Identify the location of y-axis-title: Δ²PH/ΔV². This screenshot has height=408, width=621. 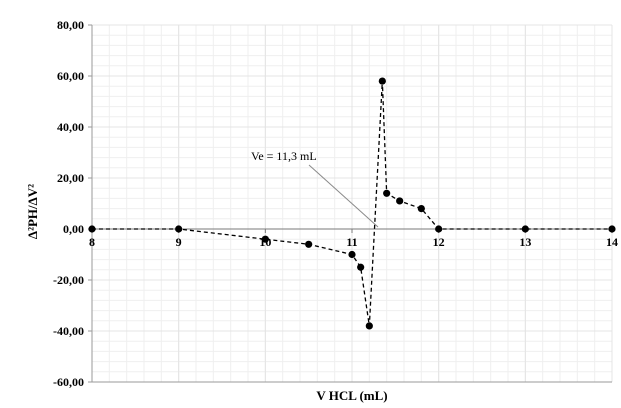
(32, 211).